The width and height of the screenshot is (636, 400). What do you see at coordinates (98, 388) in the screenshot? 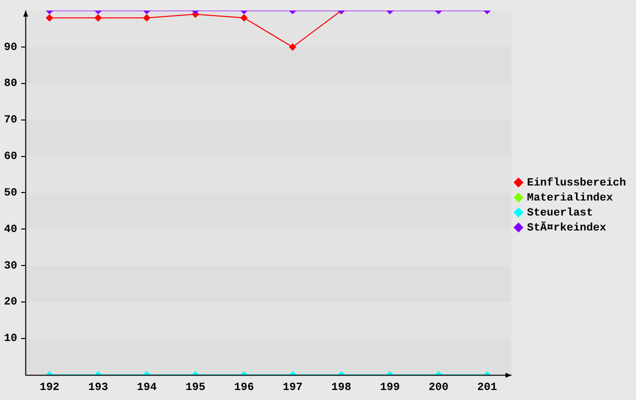
I see `x-tick-label: 193` at bounding box center [98, 388].